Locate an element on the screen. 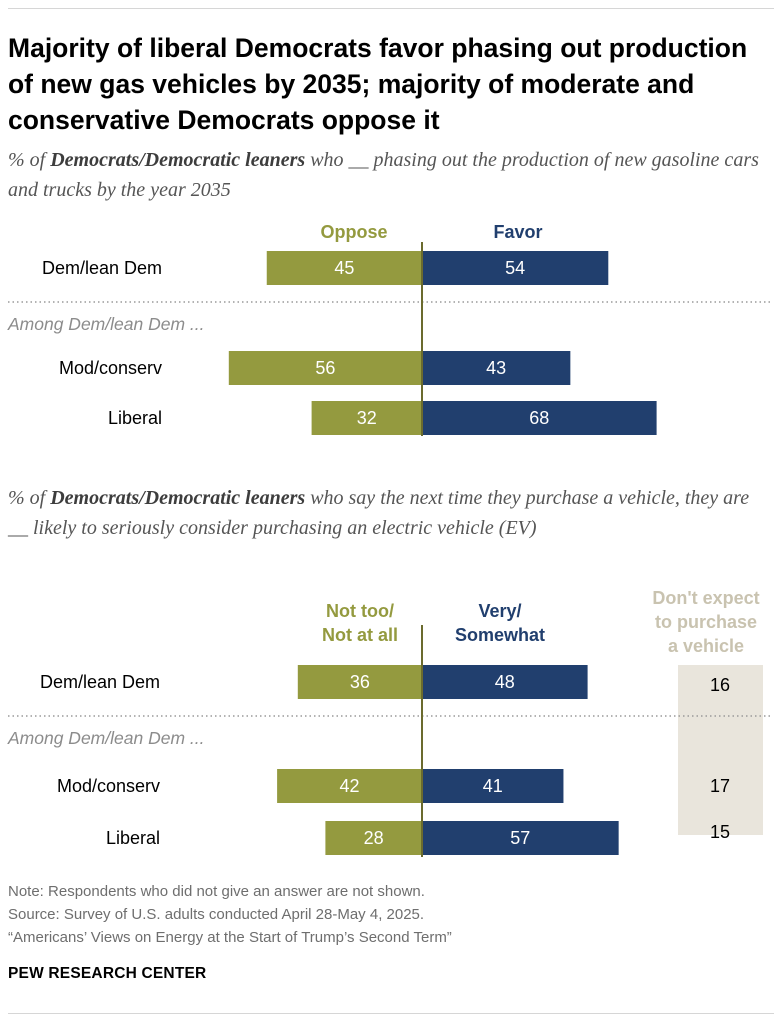  chart2-data-label-right-liberal: 57 is located at coordinates (520, 838).